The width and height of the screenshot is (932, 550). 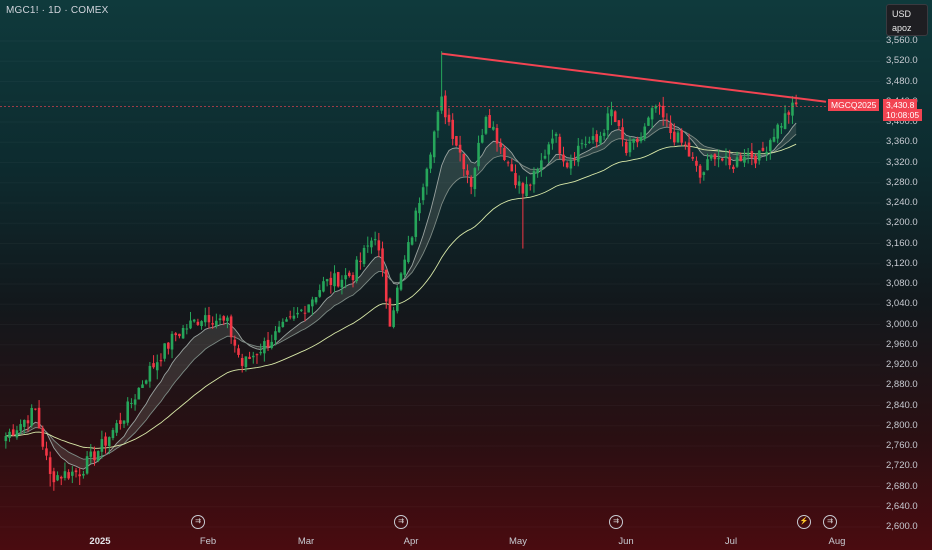 I want to click on x-tick-label: Apr, so click(x=411, y=541).